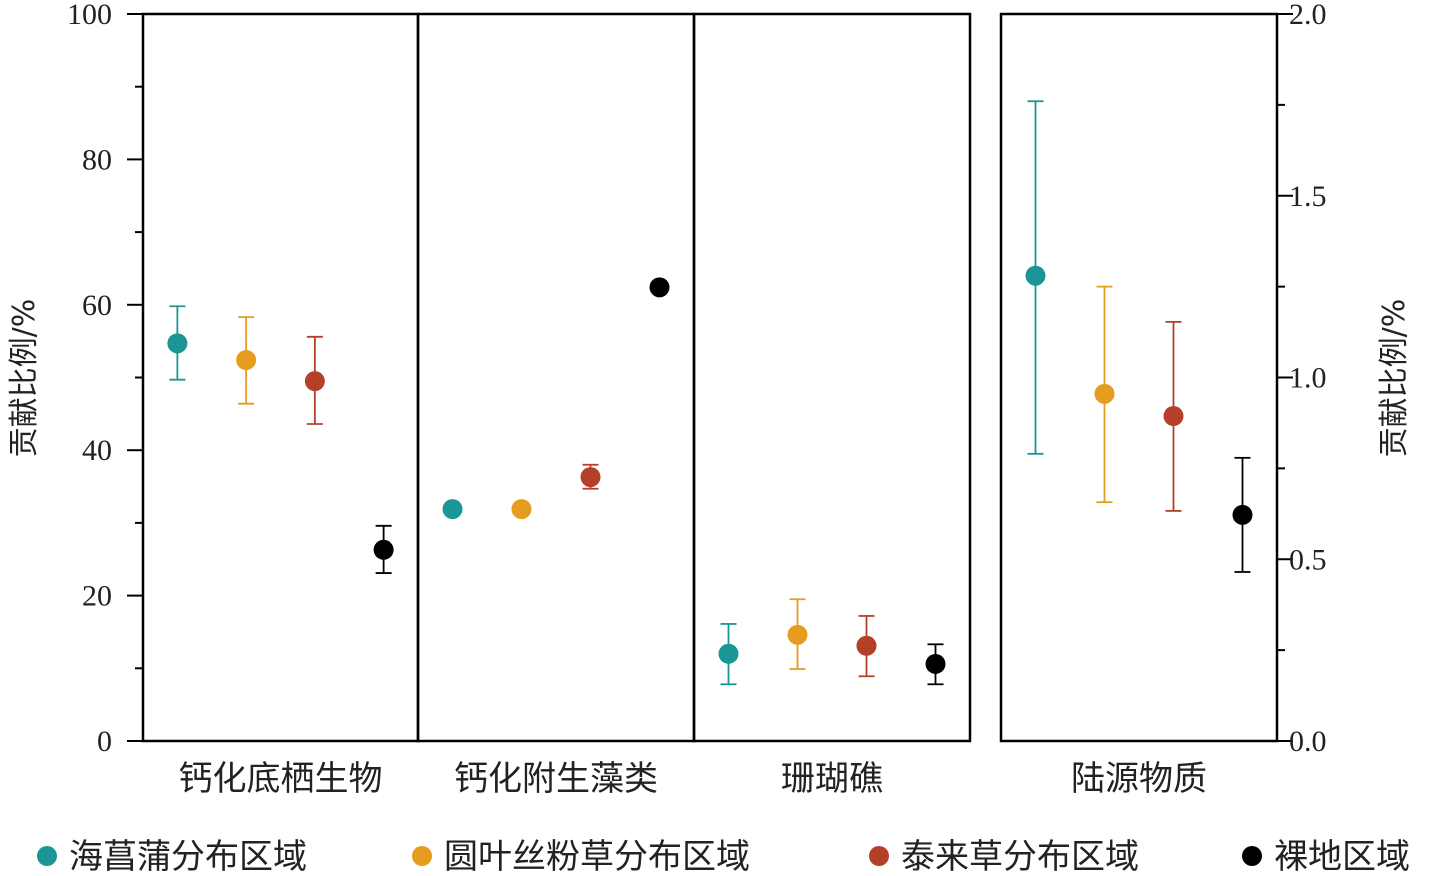  Describe the element at coordinates (1308, 559) in the screenshot. I see `y-tick-label-right: 0.5` at that location.